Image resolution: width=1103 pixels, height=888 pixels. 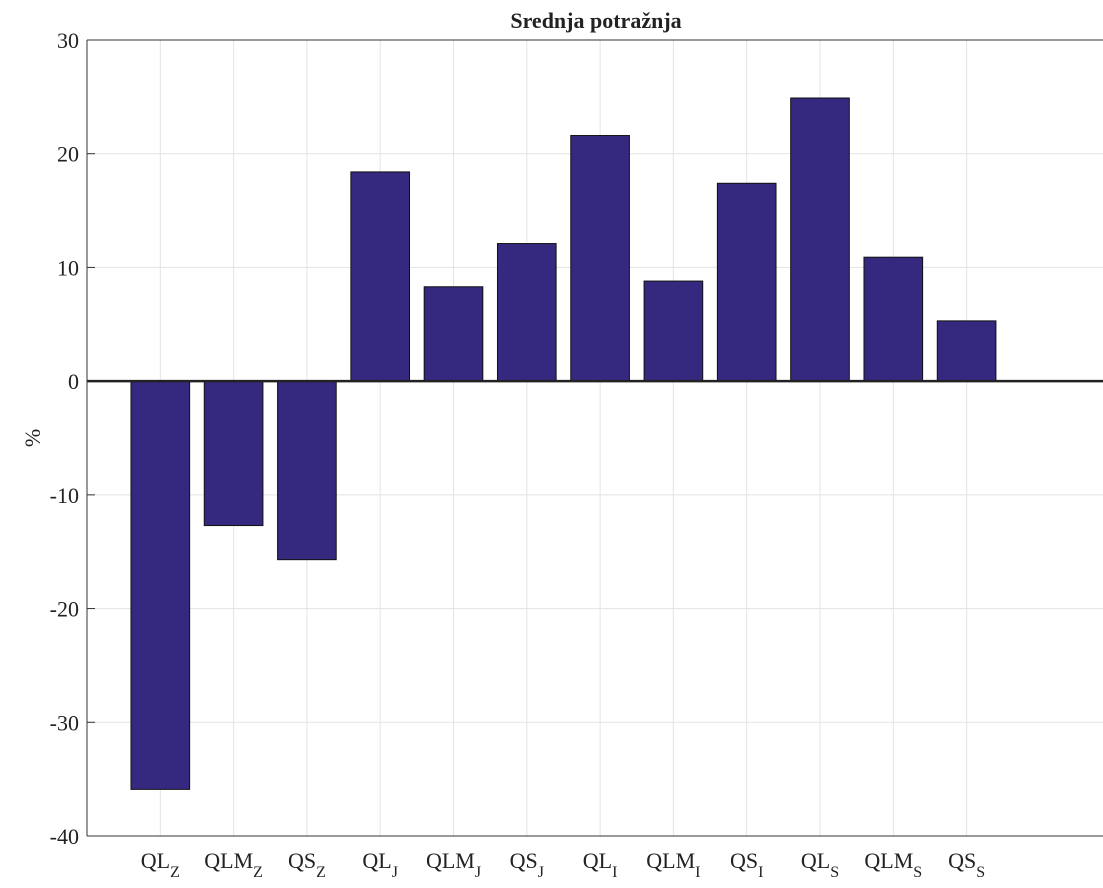 What do you see at coordinates (64, 722) in the screenshot?
I see `y-tick-label: -30` at bounding box center [64, 722].